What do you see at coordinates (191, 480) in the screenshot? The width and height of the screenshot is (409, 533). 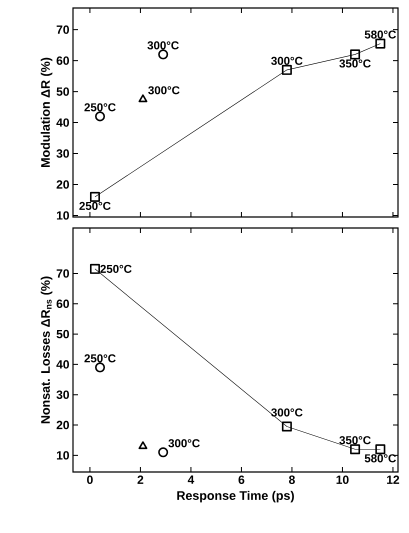 I see `x-tick-label: 4` at bounding box center [191, 480].